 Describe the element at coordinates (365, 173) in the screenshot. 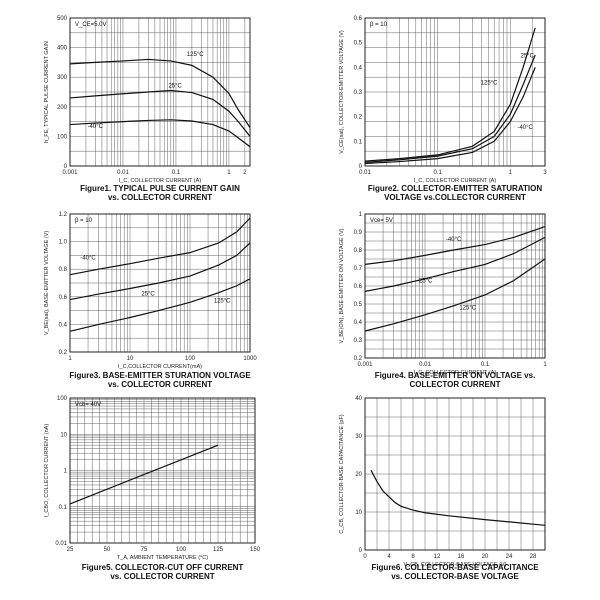

I see `x-tick-label: 0.01` at that location.